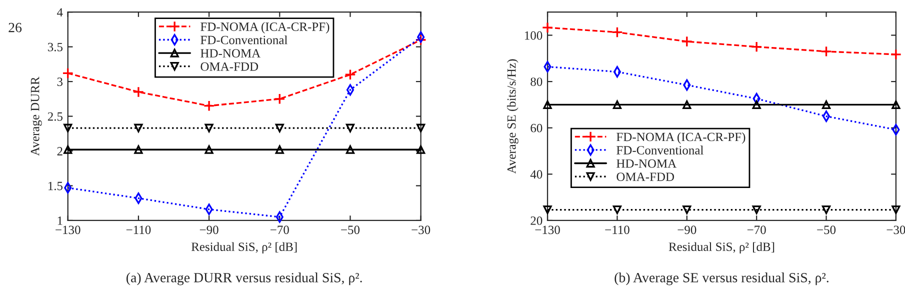 This screenshot has width=905, height=302. What do you see at coordinates (60, 82) in the screenshot?
I see `y-tick-label: 3` at bounding box center [60, 82].